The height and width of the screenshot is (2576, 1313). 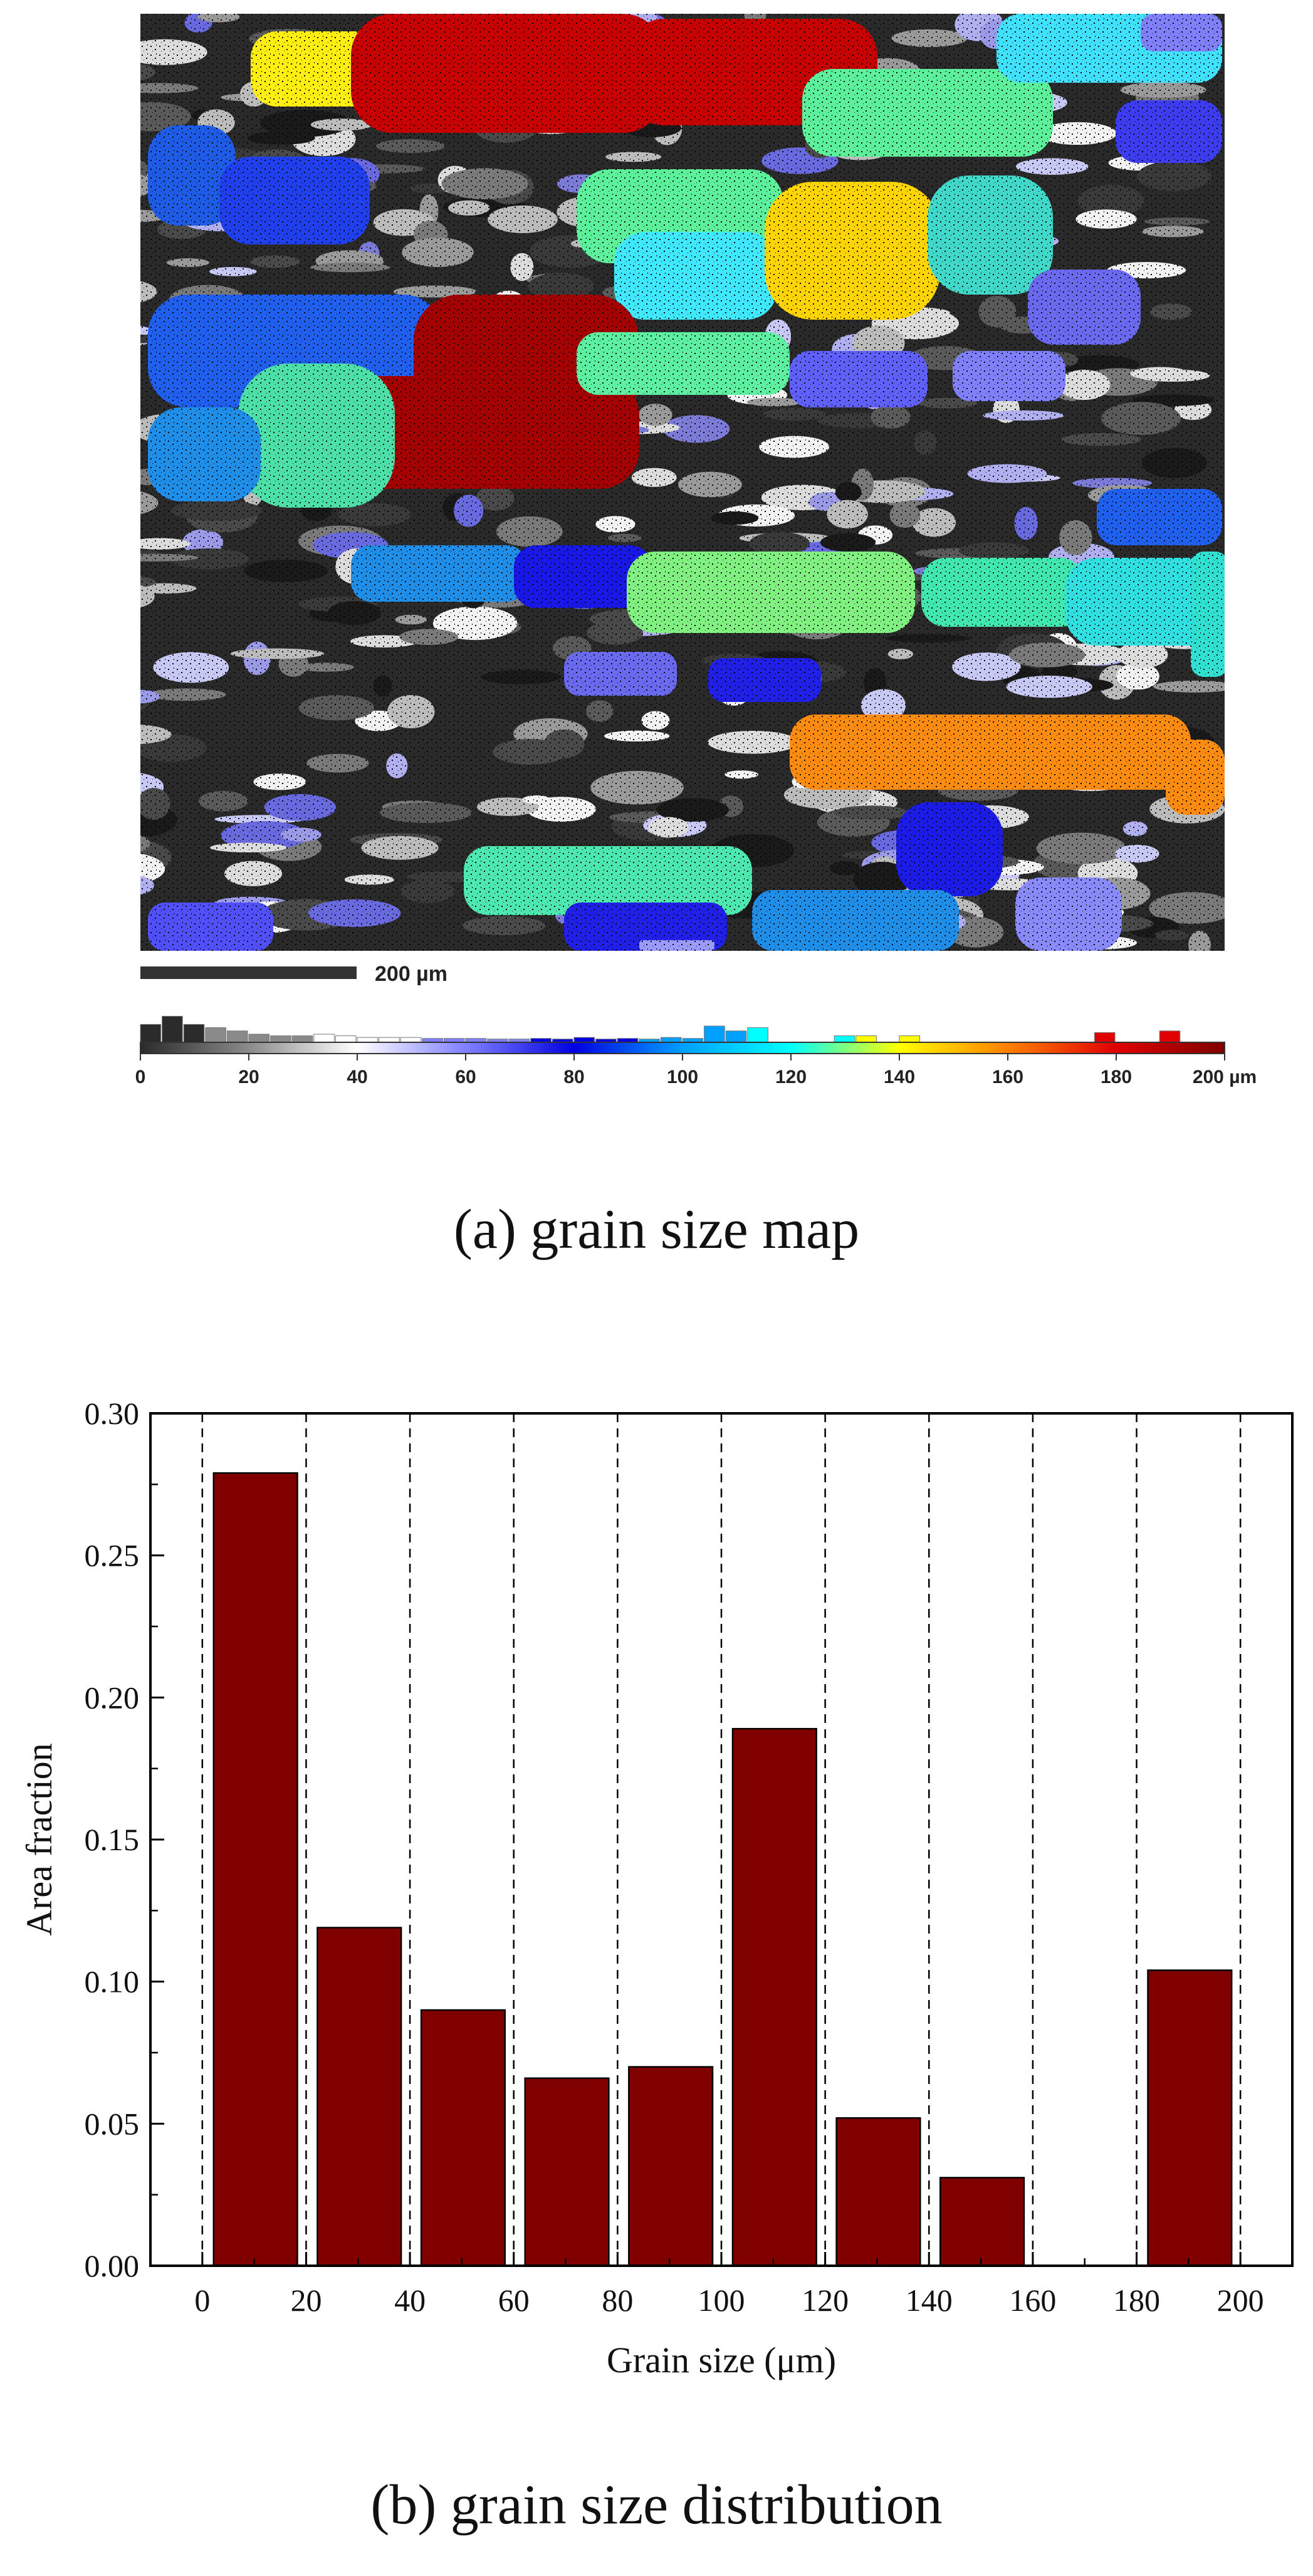 I want to click on x-axis-label: Grain size (μm), so click(x=721, y=2360).